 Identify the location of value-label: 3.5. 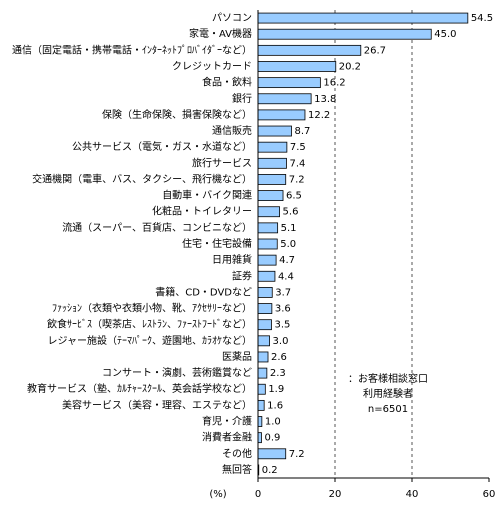
(282, 325).